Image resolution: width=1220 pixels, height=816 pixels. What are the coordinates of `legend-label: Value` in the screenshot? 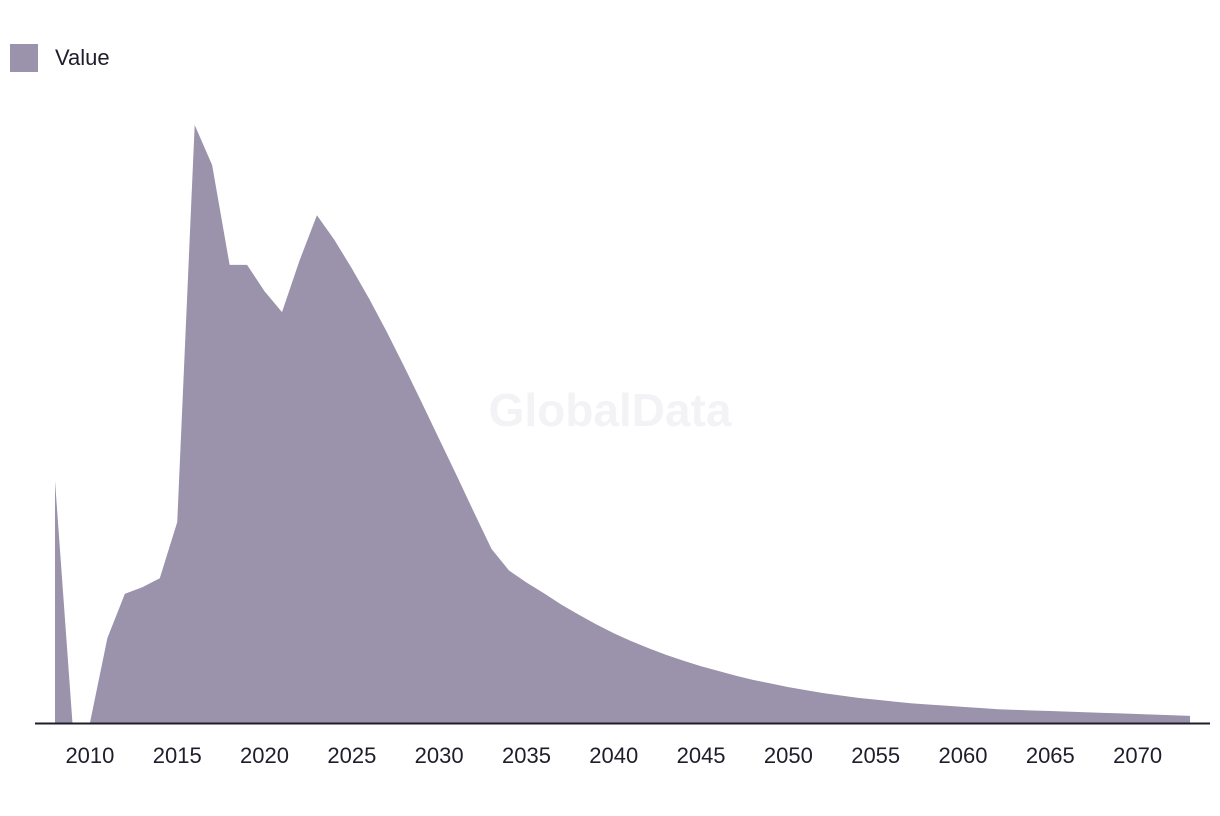 It's located at (82, 57).